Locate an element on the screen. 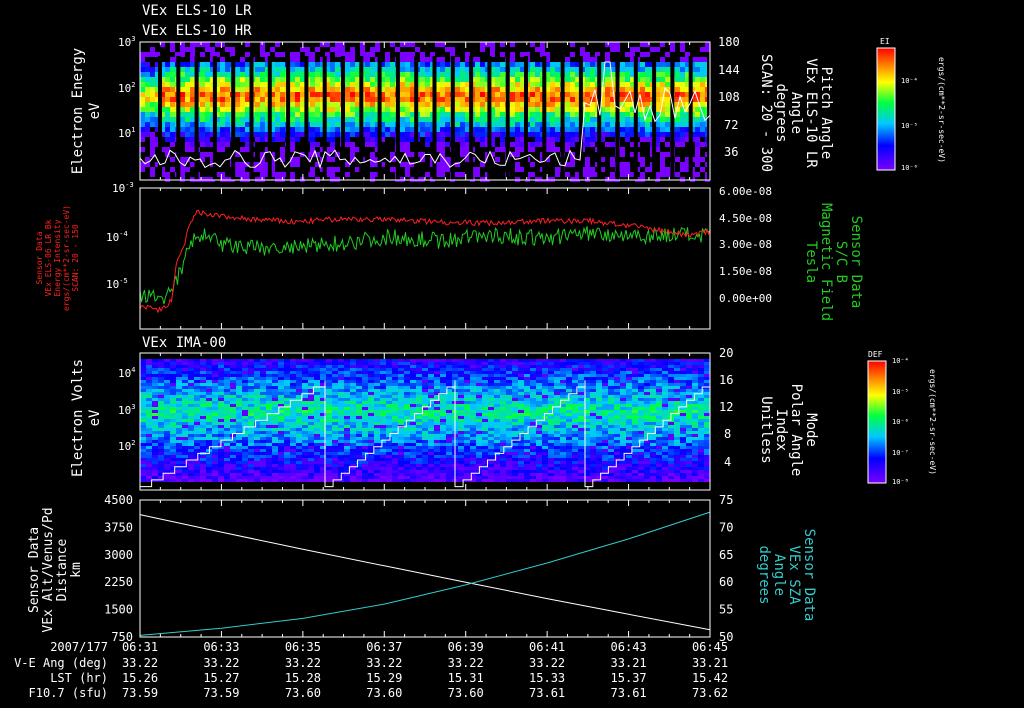  els-y2label: VEx ELS-10 LR is located at coordinates (811, 113).